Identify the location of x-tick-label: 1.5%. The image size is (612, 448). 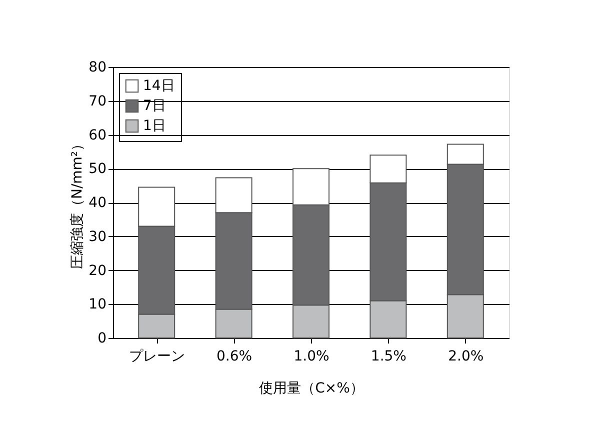
(388, 356).